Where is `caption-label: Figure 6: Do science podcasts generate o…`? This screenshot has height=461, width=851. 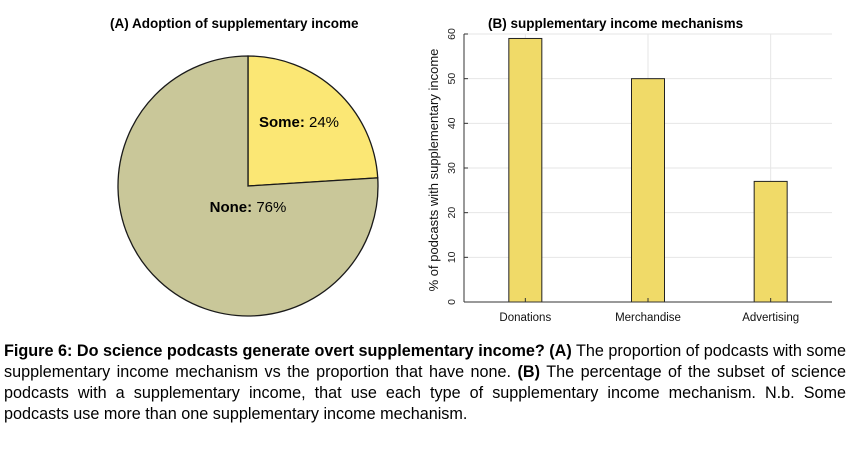 caption-label: Figure 6: Do science podcasts generate o… is located at coordinates (274, 351).